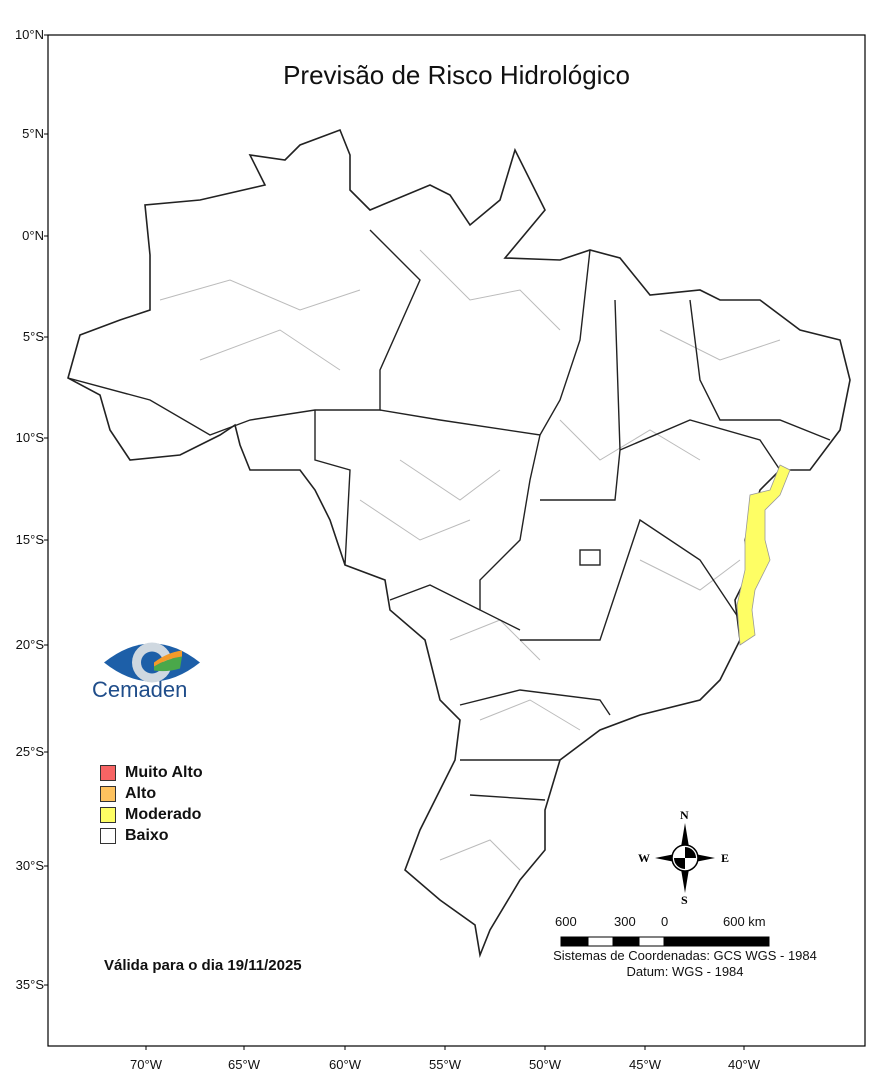 Image resolution: width=881 pixels, height=1080 pixels. What do you see at coordinates (29, 437) in the screenshot?
I see `lat-tick-label: 10°S` at bounding box center [29, 437].